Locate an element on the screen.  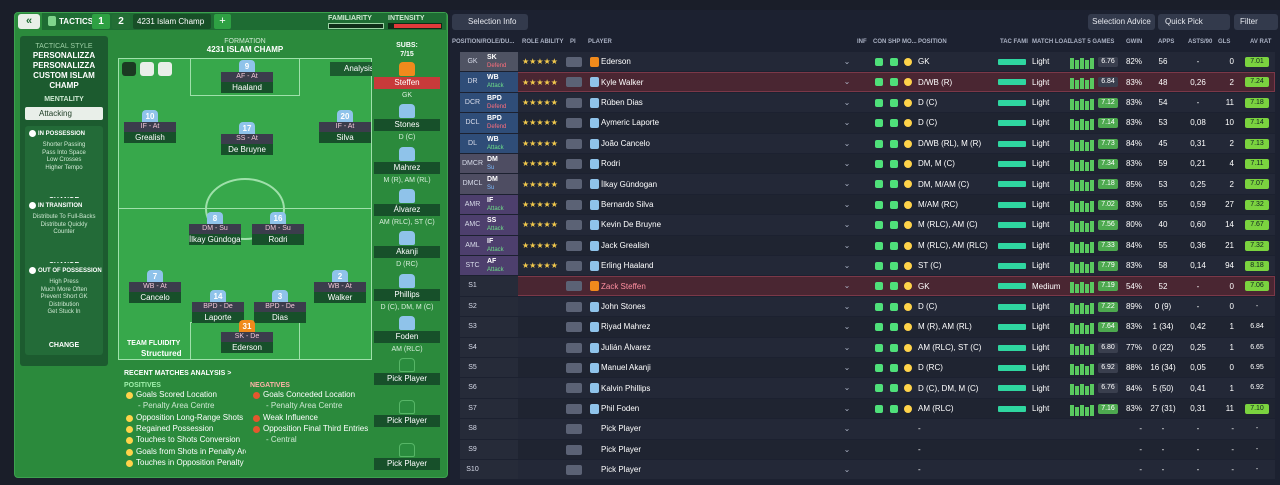
shirt-icon is located at coordinates (594, 347).